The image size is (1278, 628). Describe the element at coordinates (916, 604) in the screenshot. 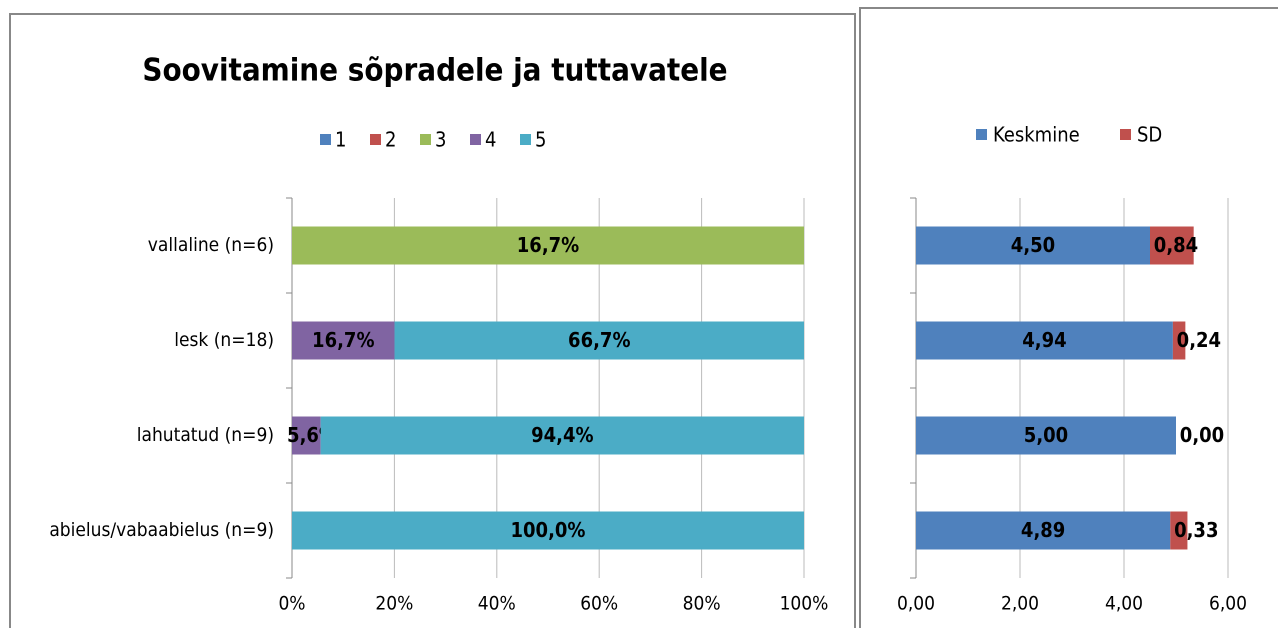

I see `x-tick-label: 0,00` at that location.